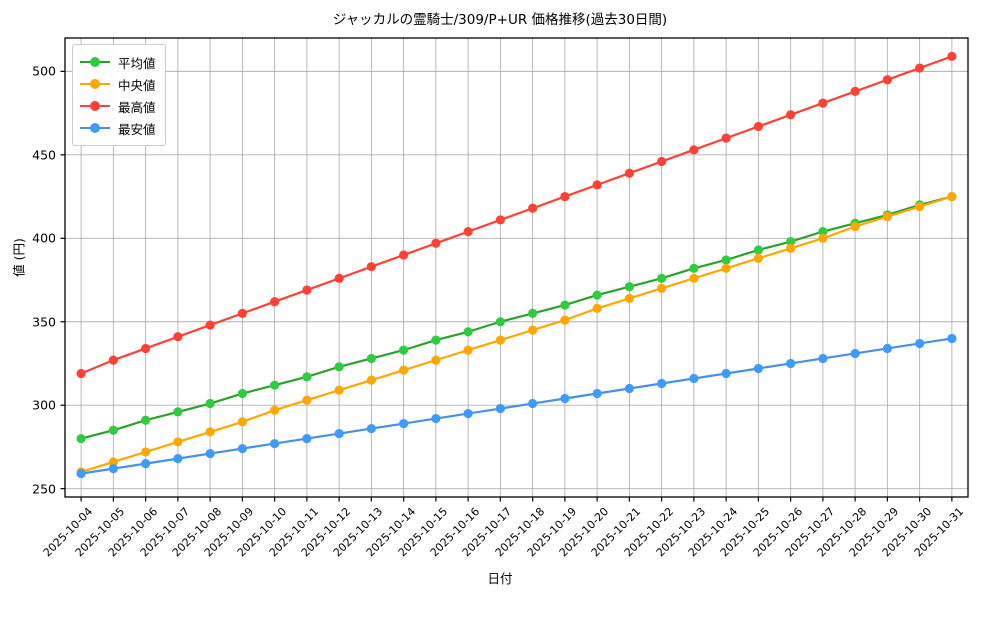 This screenshot has height=627, width=1000. Describe the element at coordinates (500, 578) in the screenshot. I see `x-axis-label: 日付` at that location.